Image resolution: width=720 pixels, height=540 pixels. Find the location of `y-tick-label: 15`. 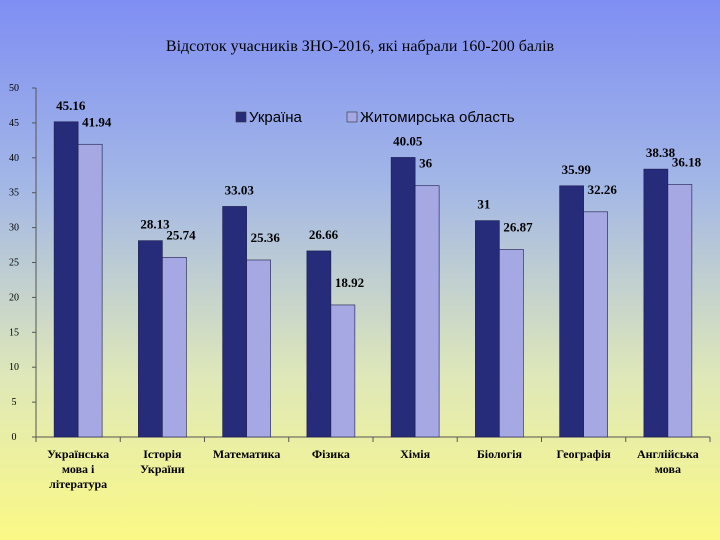

y-tick-label: 15 is located at coordinates (14, 332).